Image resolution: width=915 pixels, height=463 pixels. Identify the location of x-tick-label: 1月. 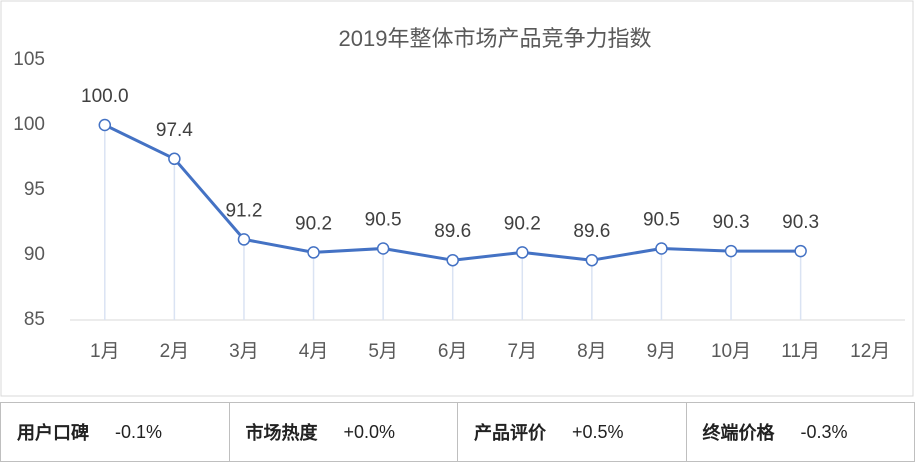
(105, 351).